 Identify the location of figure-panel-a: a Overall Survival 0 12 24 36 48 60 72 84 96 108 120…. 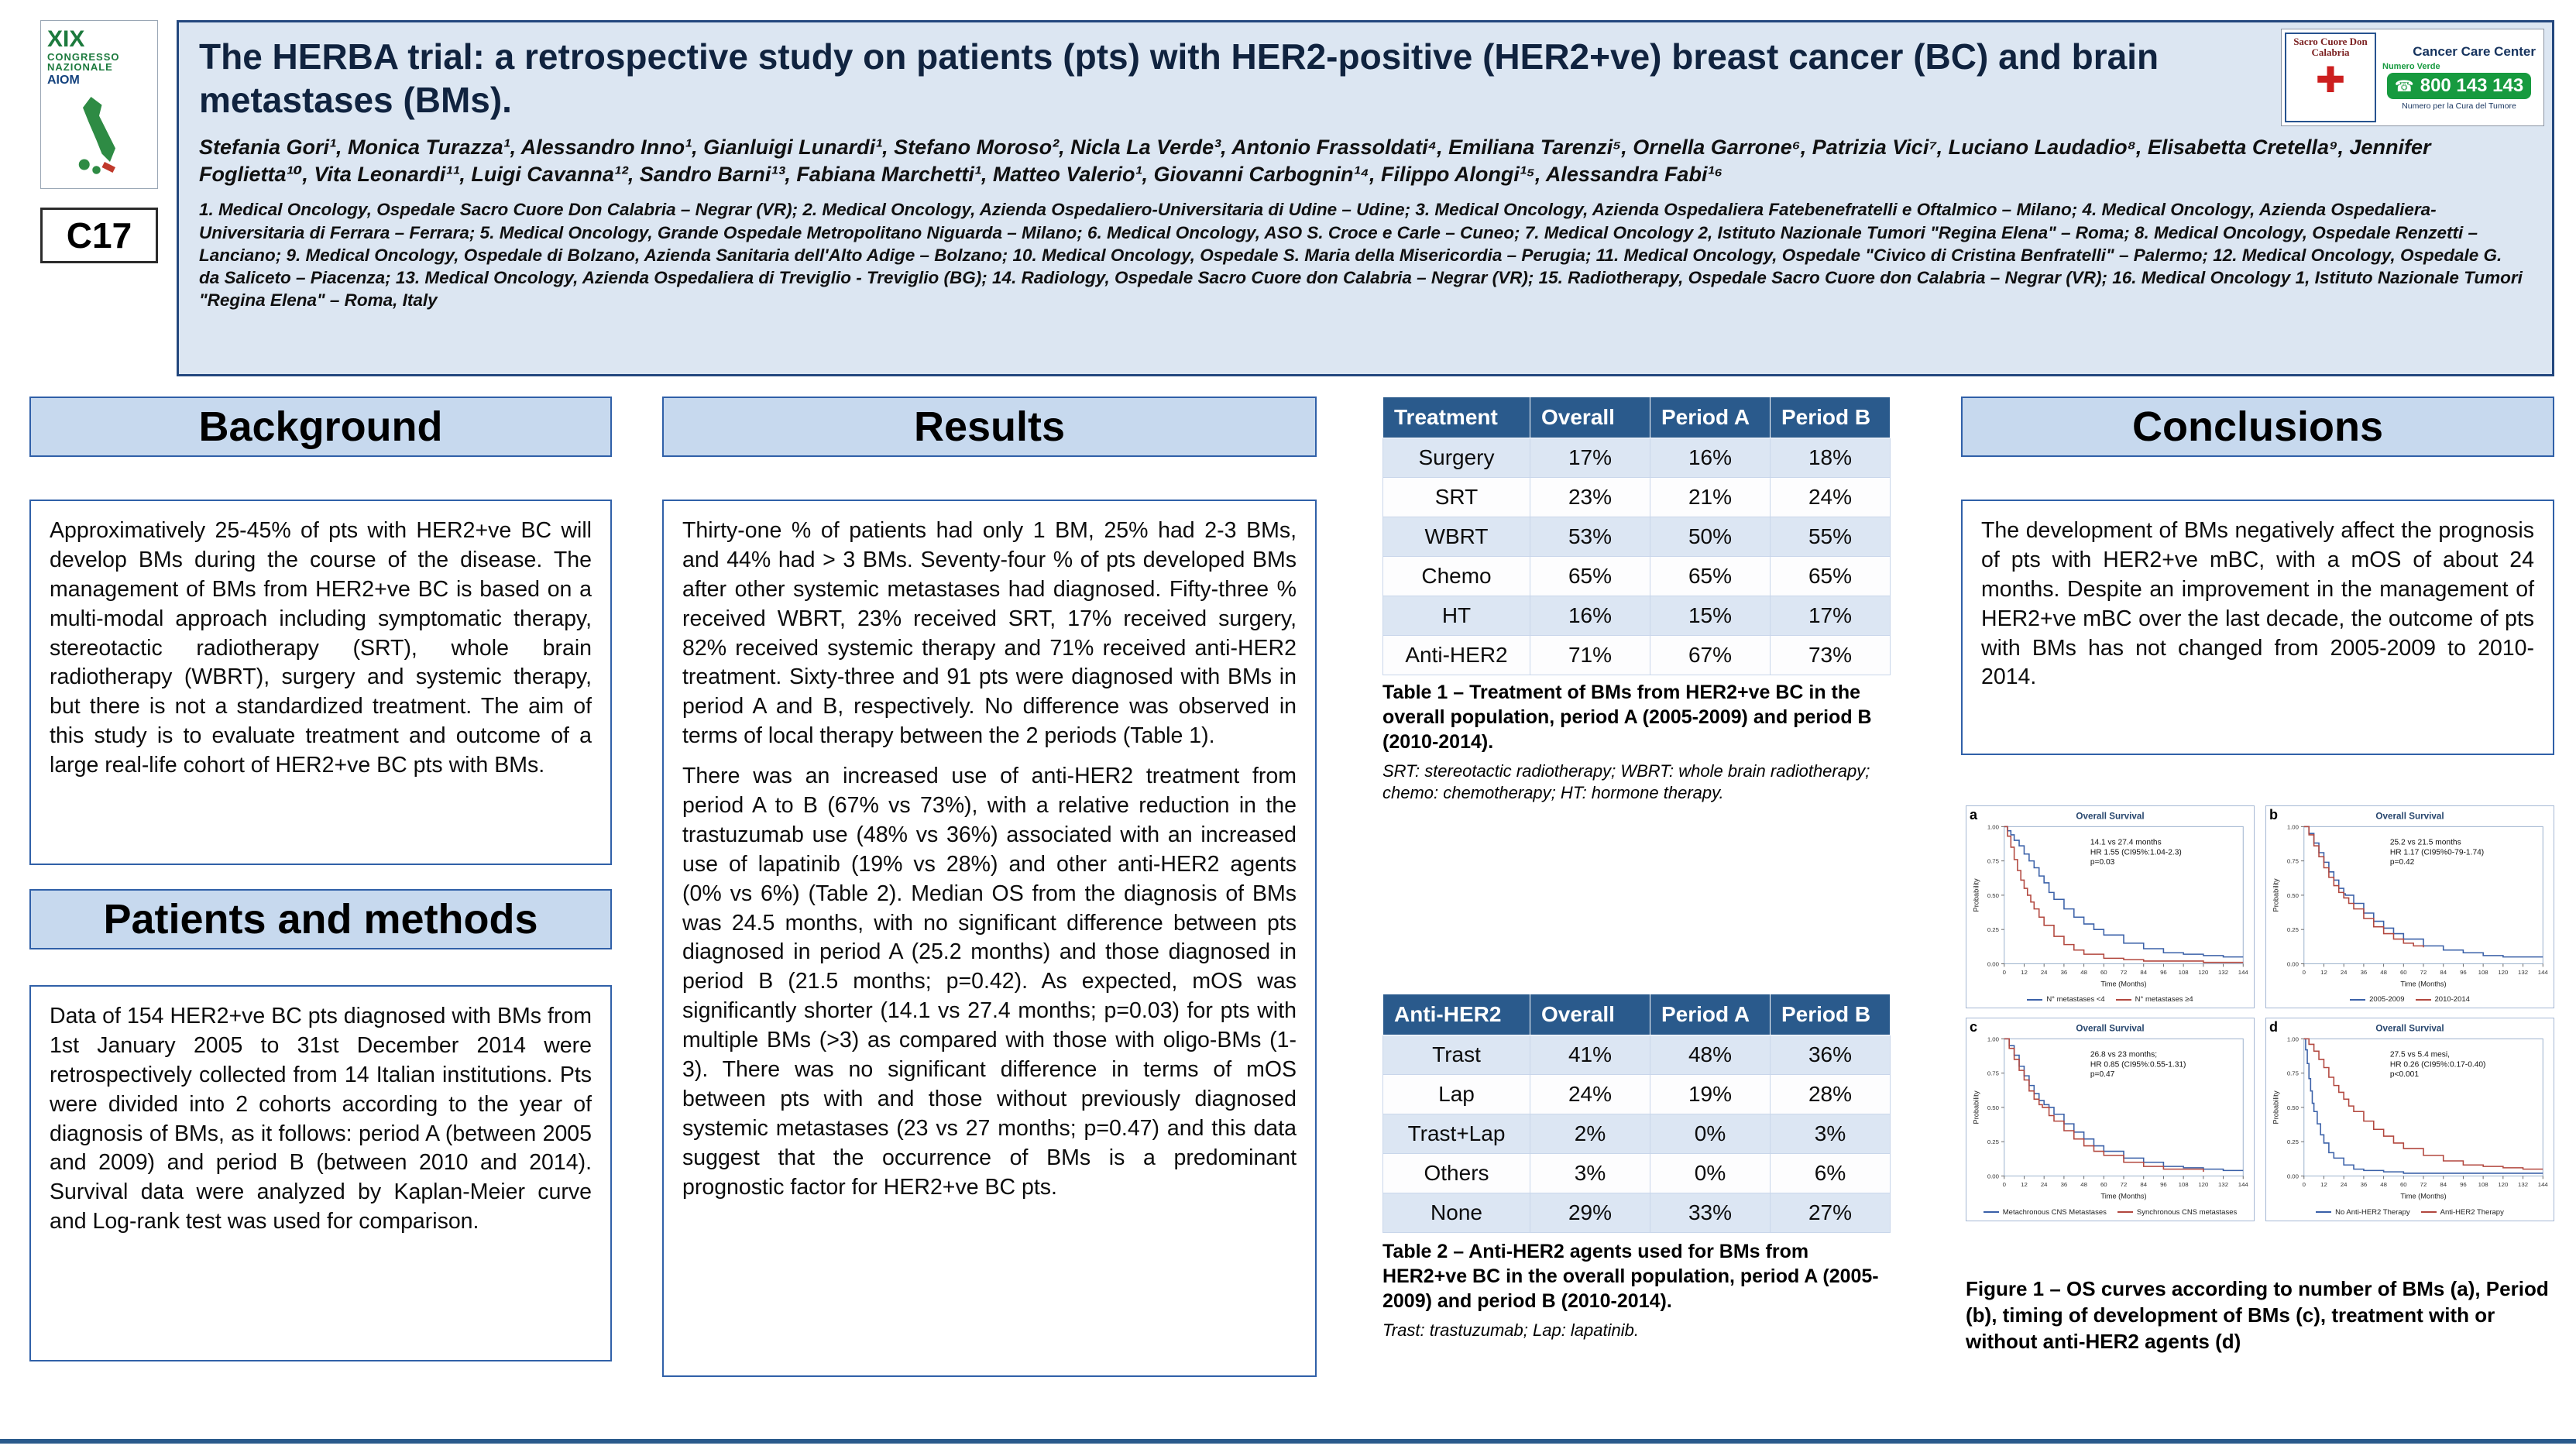
(2110, 907).